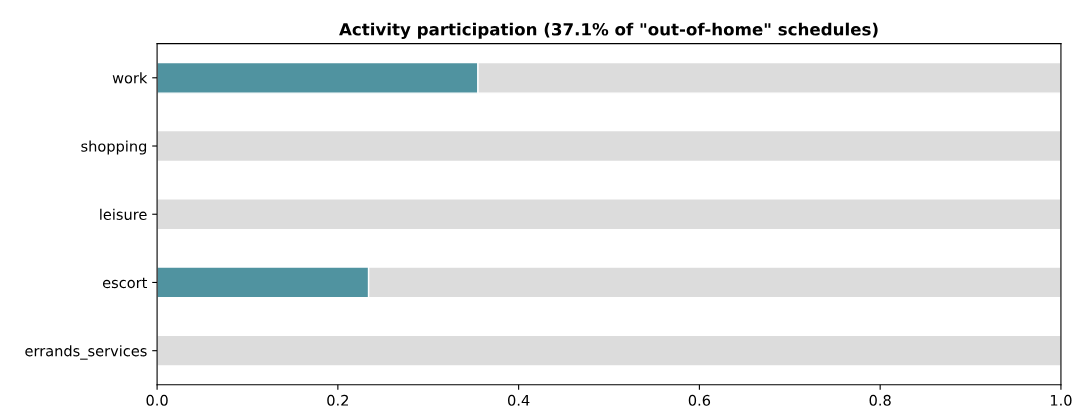 This screenshot has height=416, width=1076. What do you see at coordinates (337, 400) in the screenshot?
I see `x-tick-label: 0.2` at bounding box center [337, 400].